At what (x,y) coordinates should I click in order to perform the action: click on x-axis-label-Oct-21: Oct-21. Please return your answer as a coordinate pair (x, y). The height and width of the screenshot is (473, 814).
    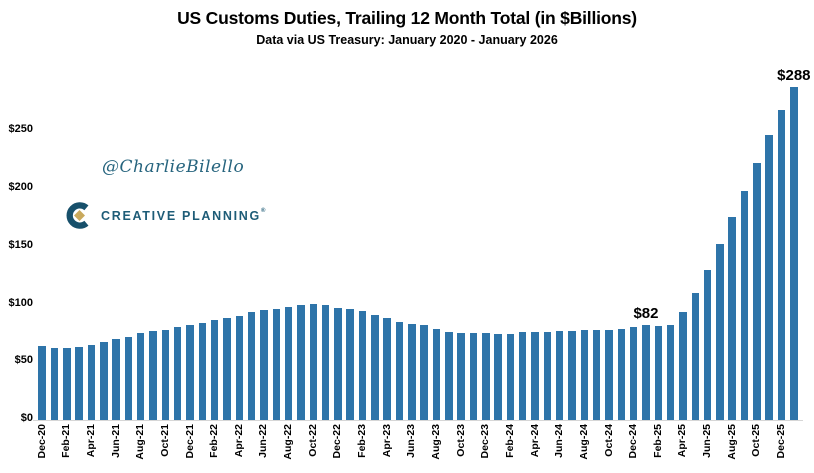
    Looking at the image, I should click on (164, 440).